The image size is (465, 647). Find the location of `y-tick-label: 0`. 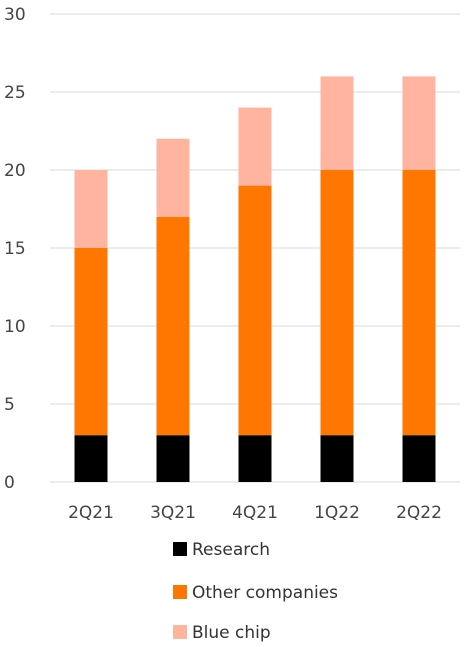

y-tick-label: 0 is located at coordinates (9, 483).